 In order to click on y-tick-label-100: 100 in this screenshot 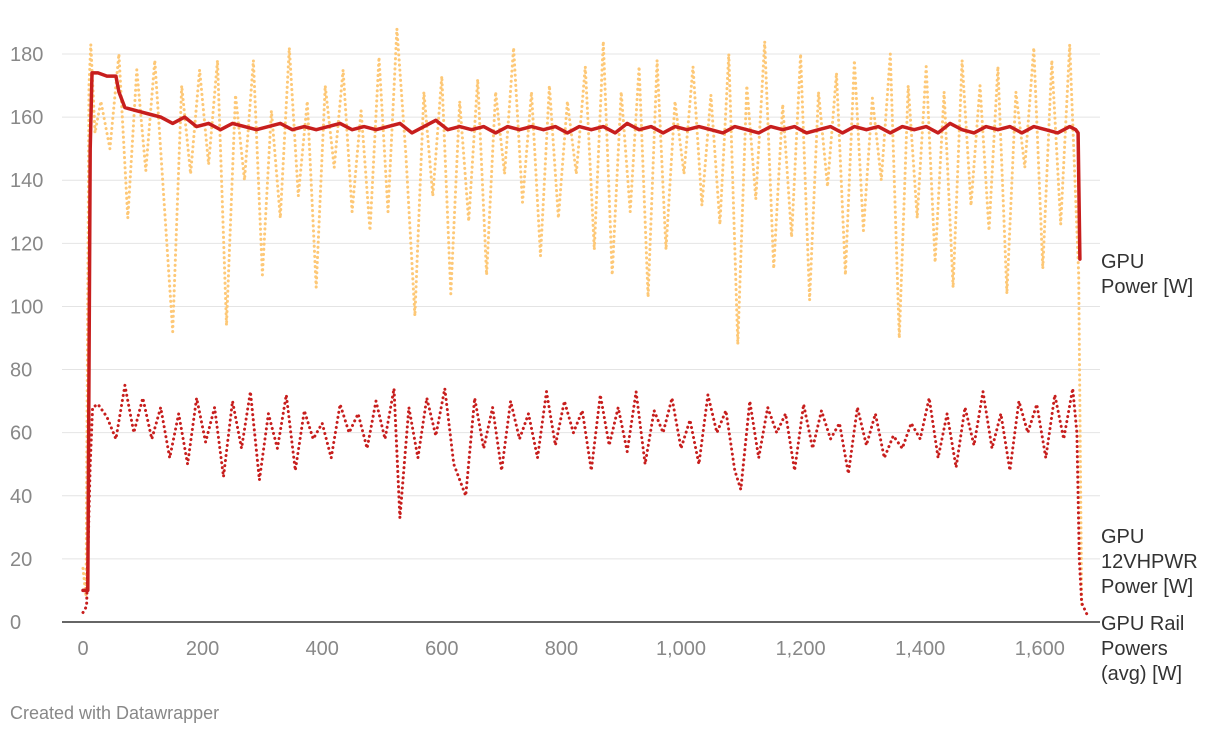, I will do `click(26, 307)`.